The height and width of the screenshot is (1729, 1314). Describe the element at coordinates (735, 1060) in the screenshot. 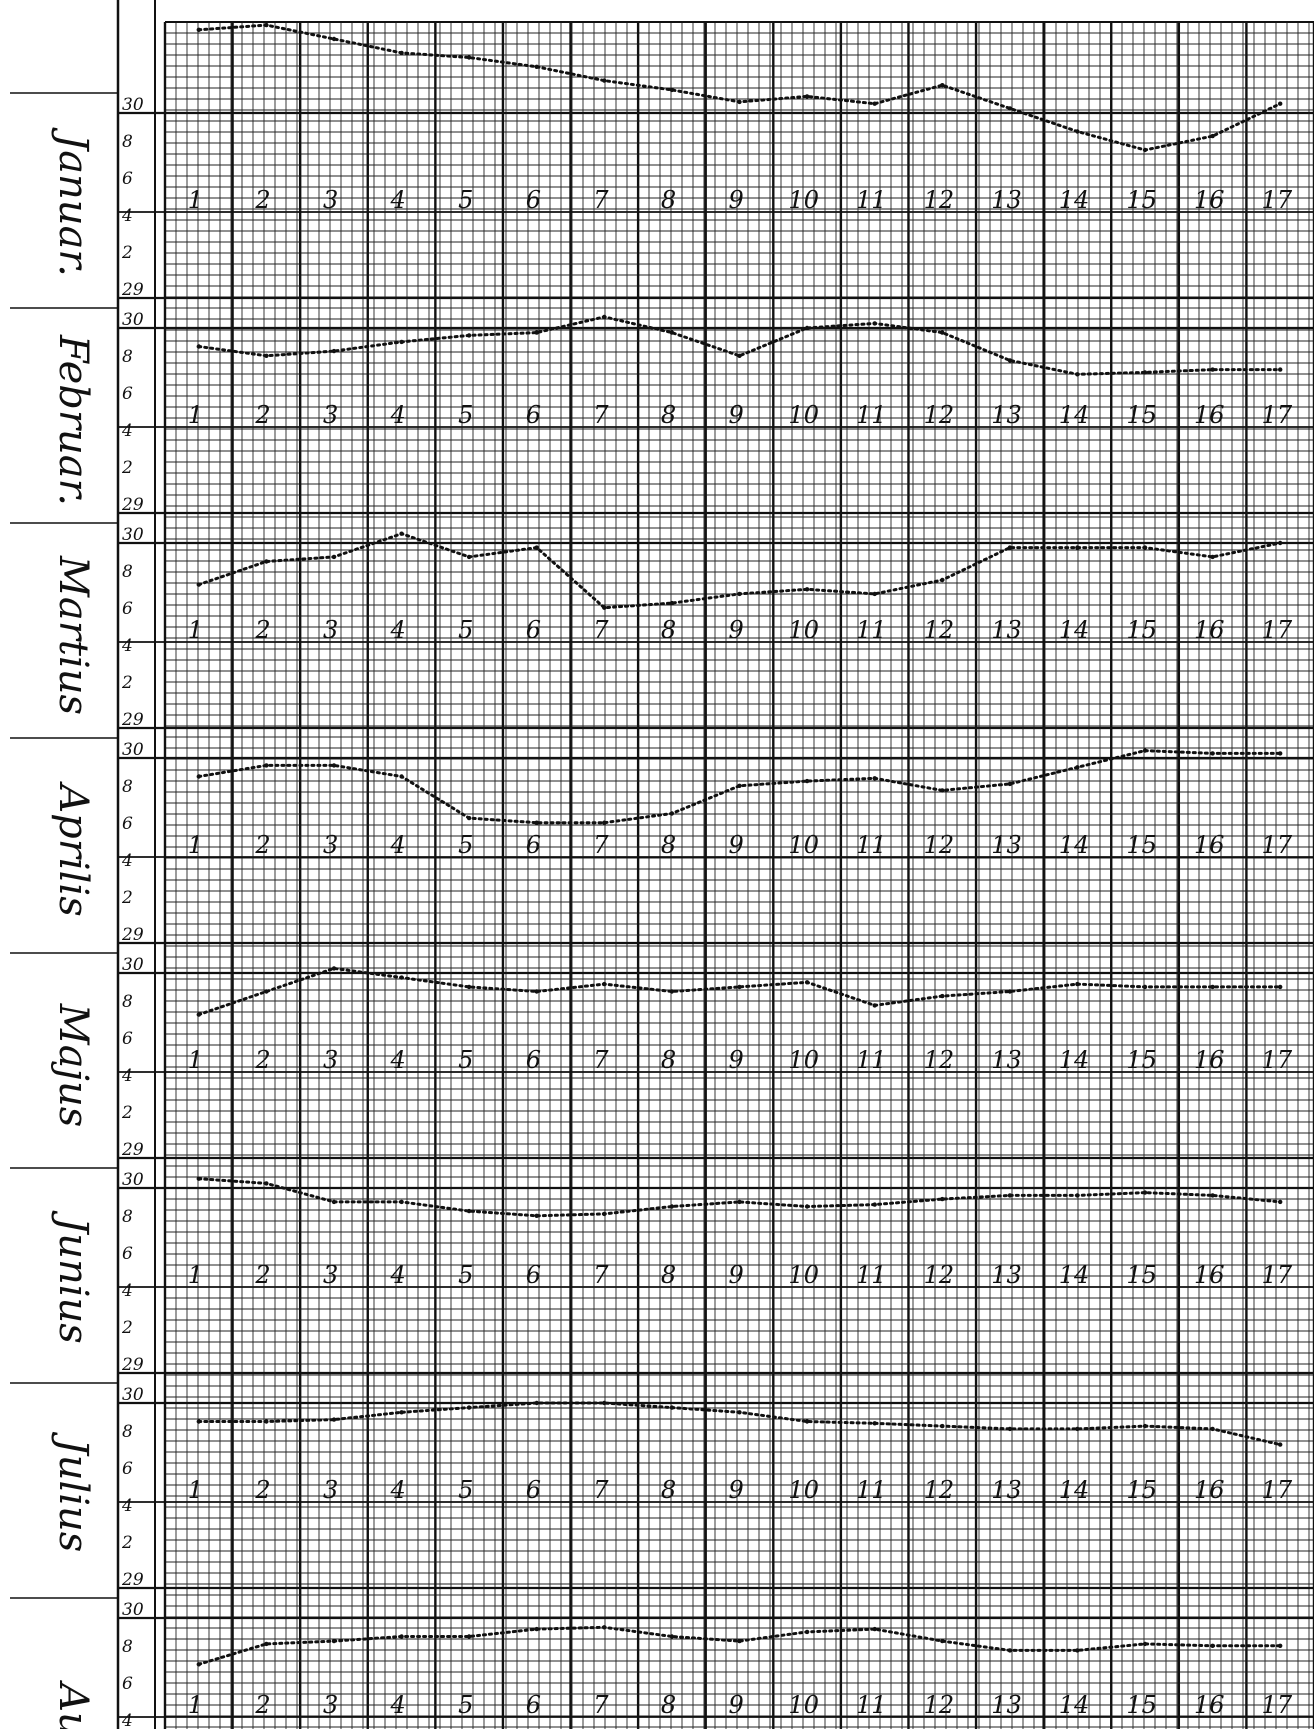

I see `day-label: 9` at that location.